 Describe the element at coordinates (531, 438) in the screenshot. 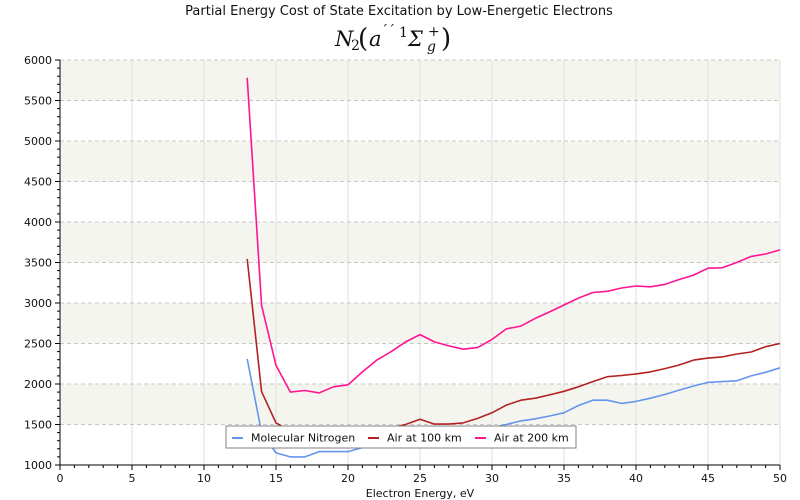

I see `legend-label: Air at 200 km` at that location.